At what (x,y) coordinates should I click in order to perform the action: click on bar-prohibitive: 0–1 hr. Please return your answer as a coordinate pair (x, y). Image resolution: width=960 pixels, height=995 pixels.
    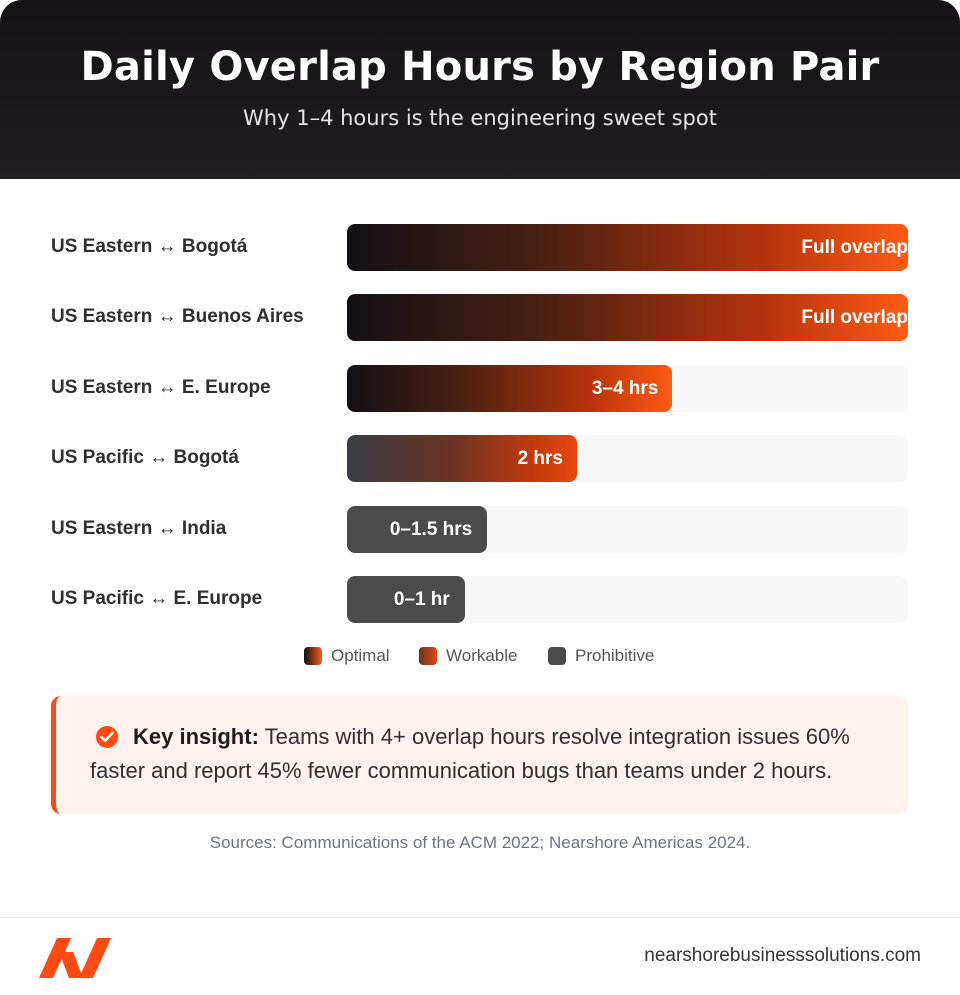
    Looking at the image, I should click on (406, 599).